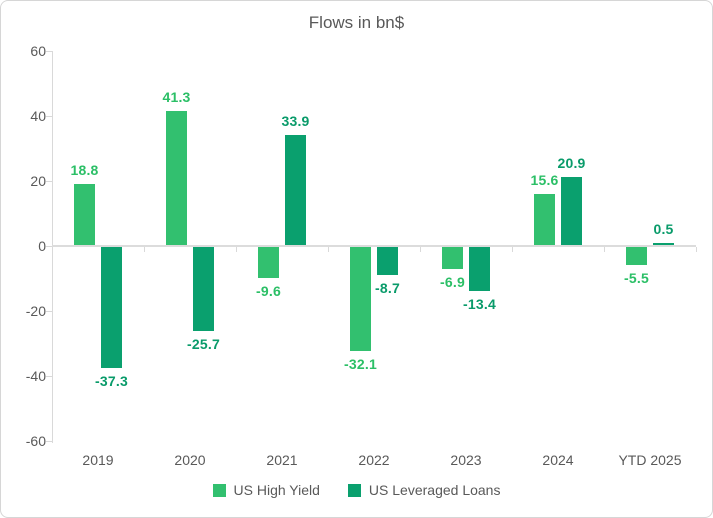  What do you see at coordinates (268, 263) in the screenshot?
I see `bar-us-high-yield-2021` at bounding box center [268, 263].